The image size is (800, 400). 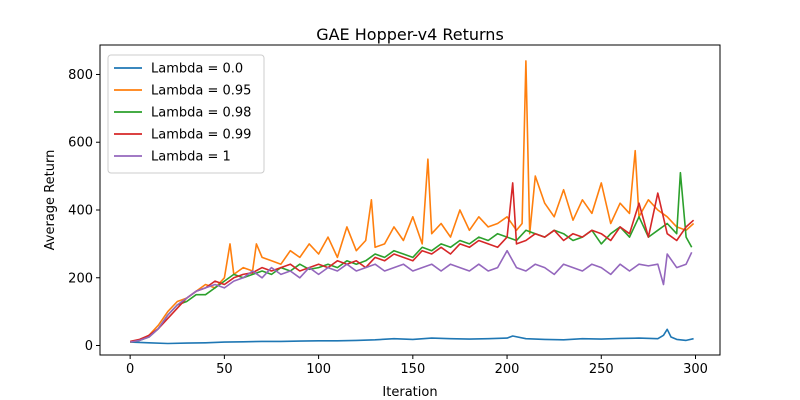 What do you see at coordinates (201, 91) in the screenshot?
I see `legend-label-1: Lambda = 0.95` at bounding box center [201, 91].